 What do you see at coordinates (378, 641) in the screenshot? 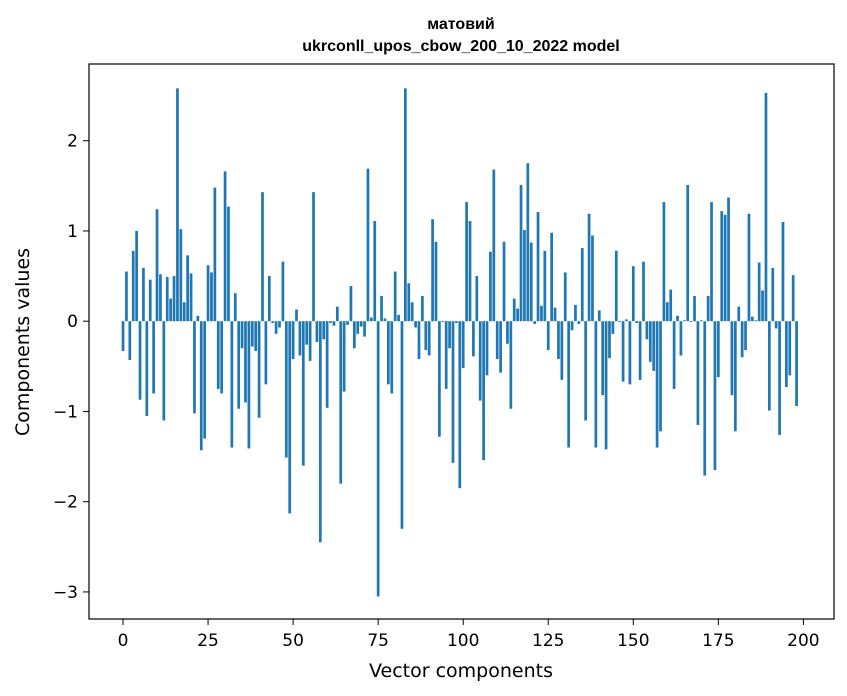
I see `x-tick-label: 75` at bounding box center [378, 641].